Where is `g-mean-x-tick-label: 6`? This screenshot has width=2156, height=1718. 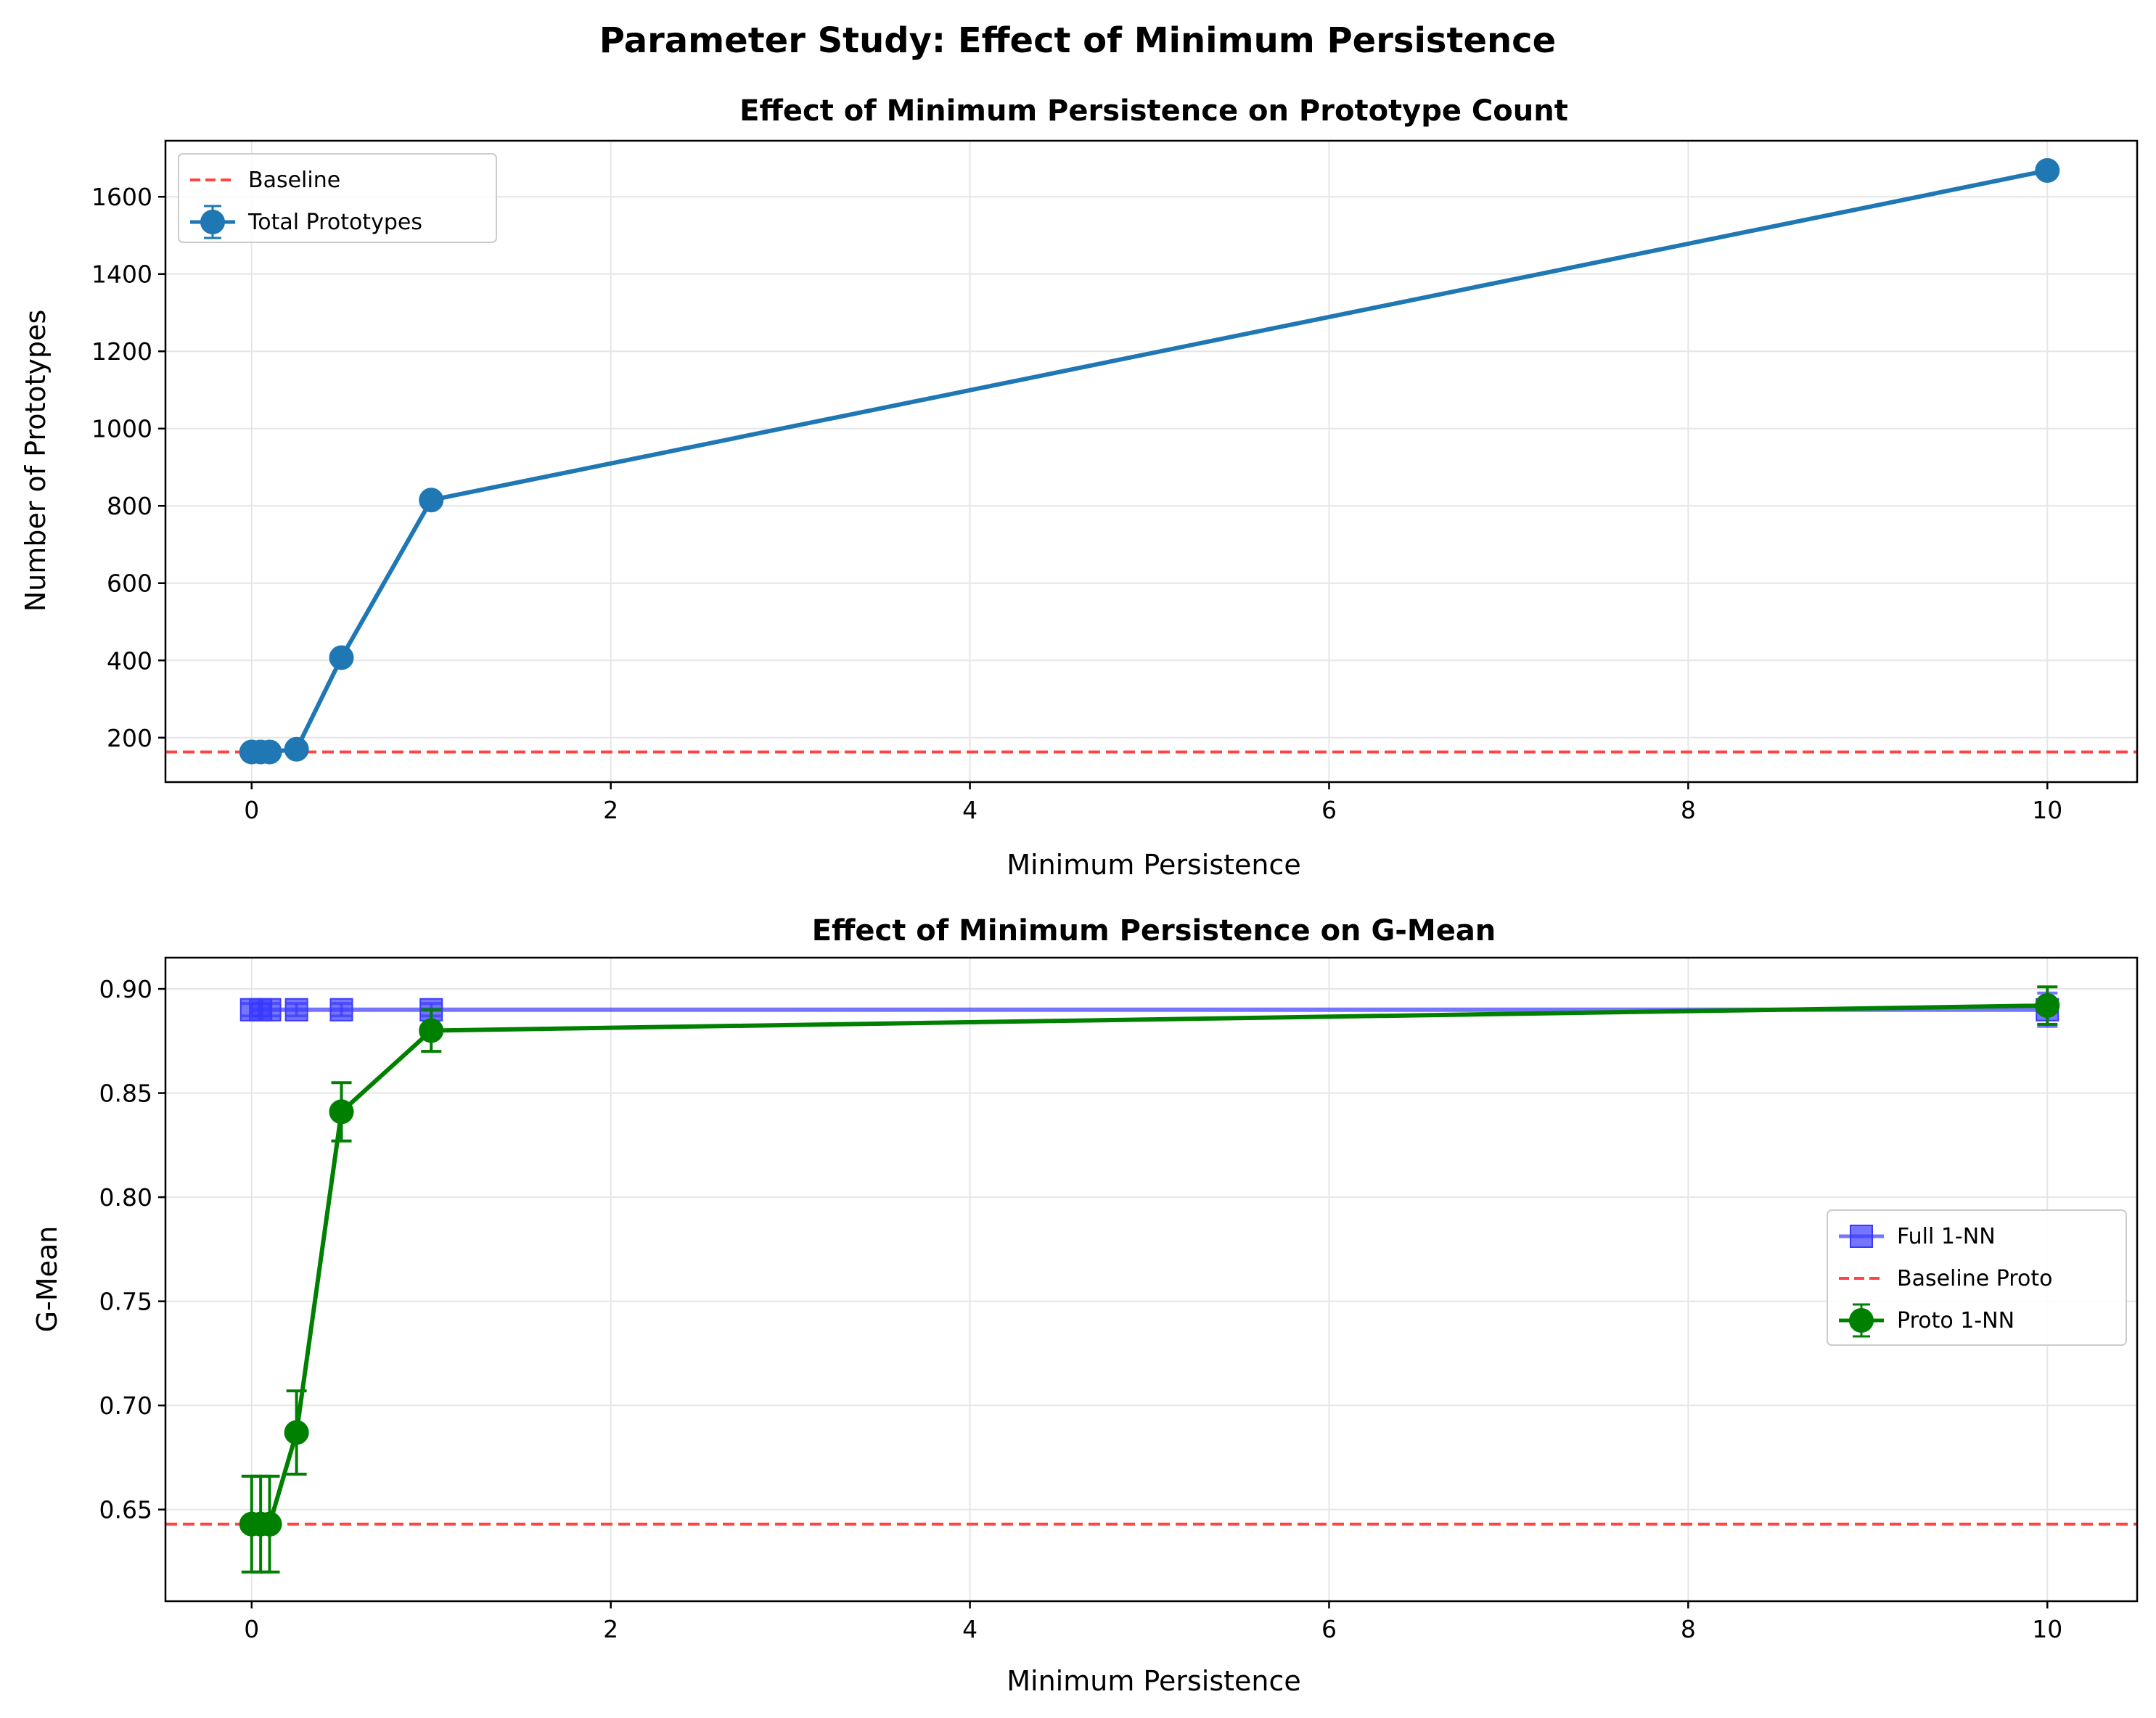
g-mean-x-tick-label: 6 is located at coordinates (1329, 1629).